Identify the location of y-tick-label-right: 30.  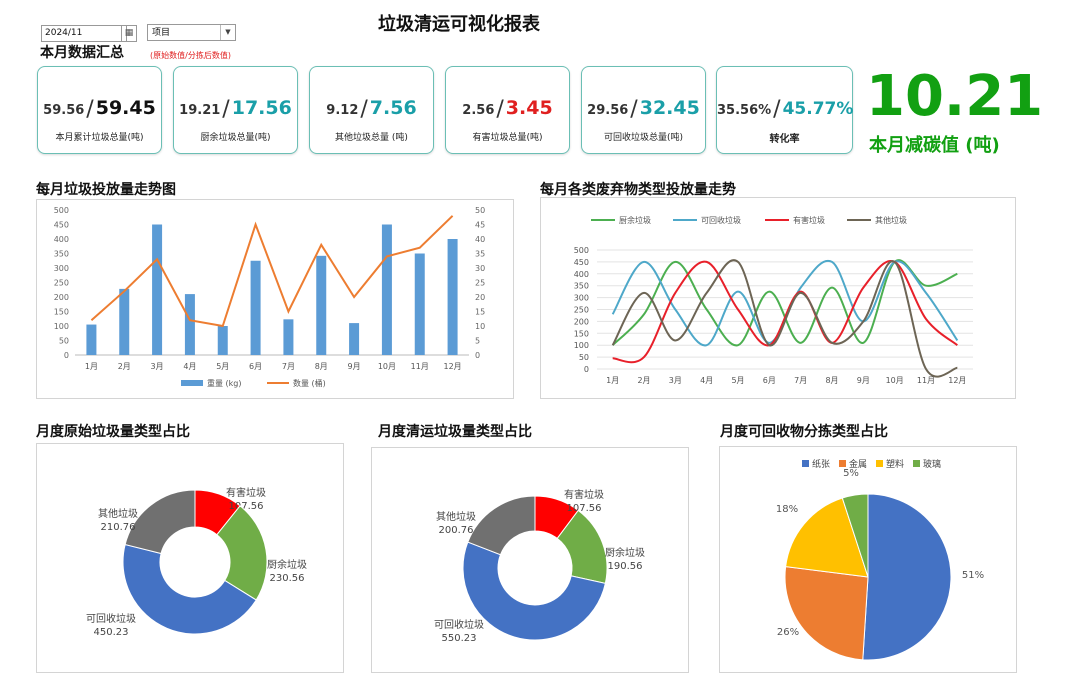
(480, 268).